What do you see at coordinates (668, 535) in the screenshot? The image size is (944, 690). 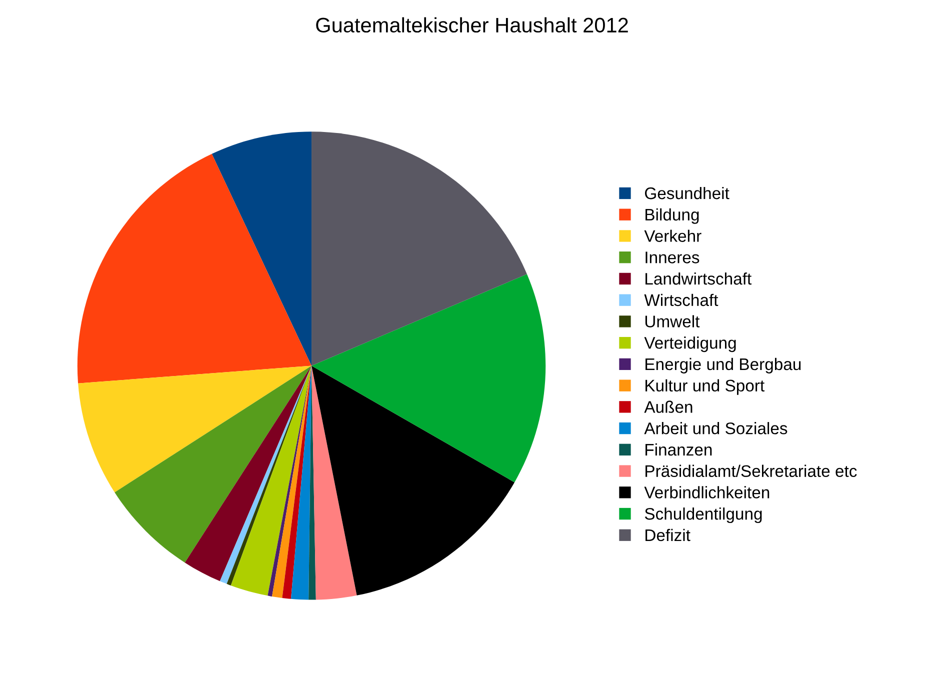 I see `legend-label: Defizit` at bounding box center [668, 535].